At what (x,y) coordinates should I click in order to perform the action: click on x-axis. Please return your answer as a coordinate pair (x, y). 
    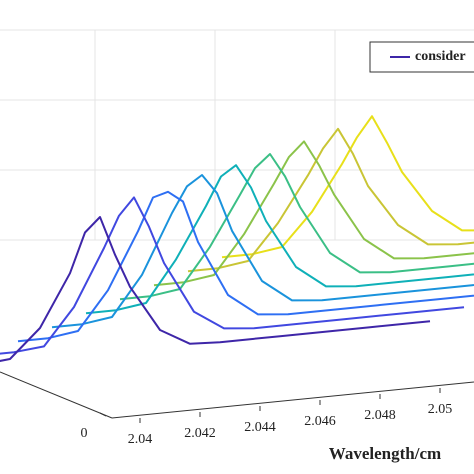
    Looking at the image, I should click on (292, 400).